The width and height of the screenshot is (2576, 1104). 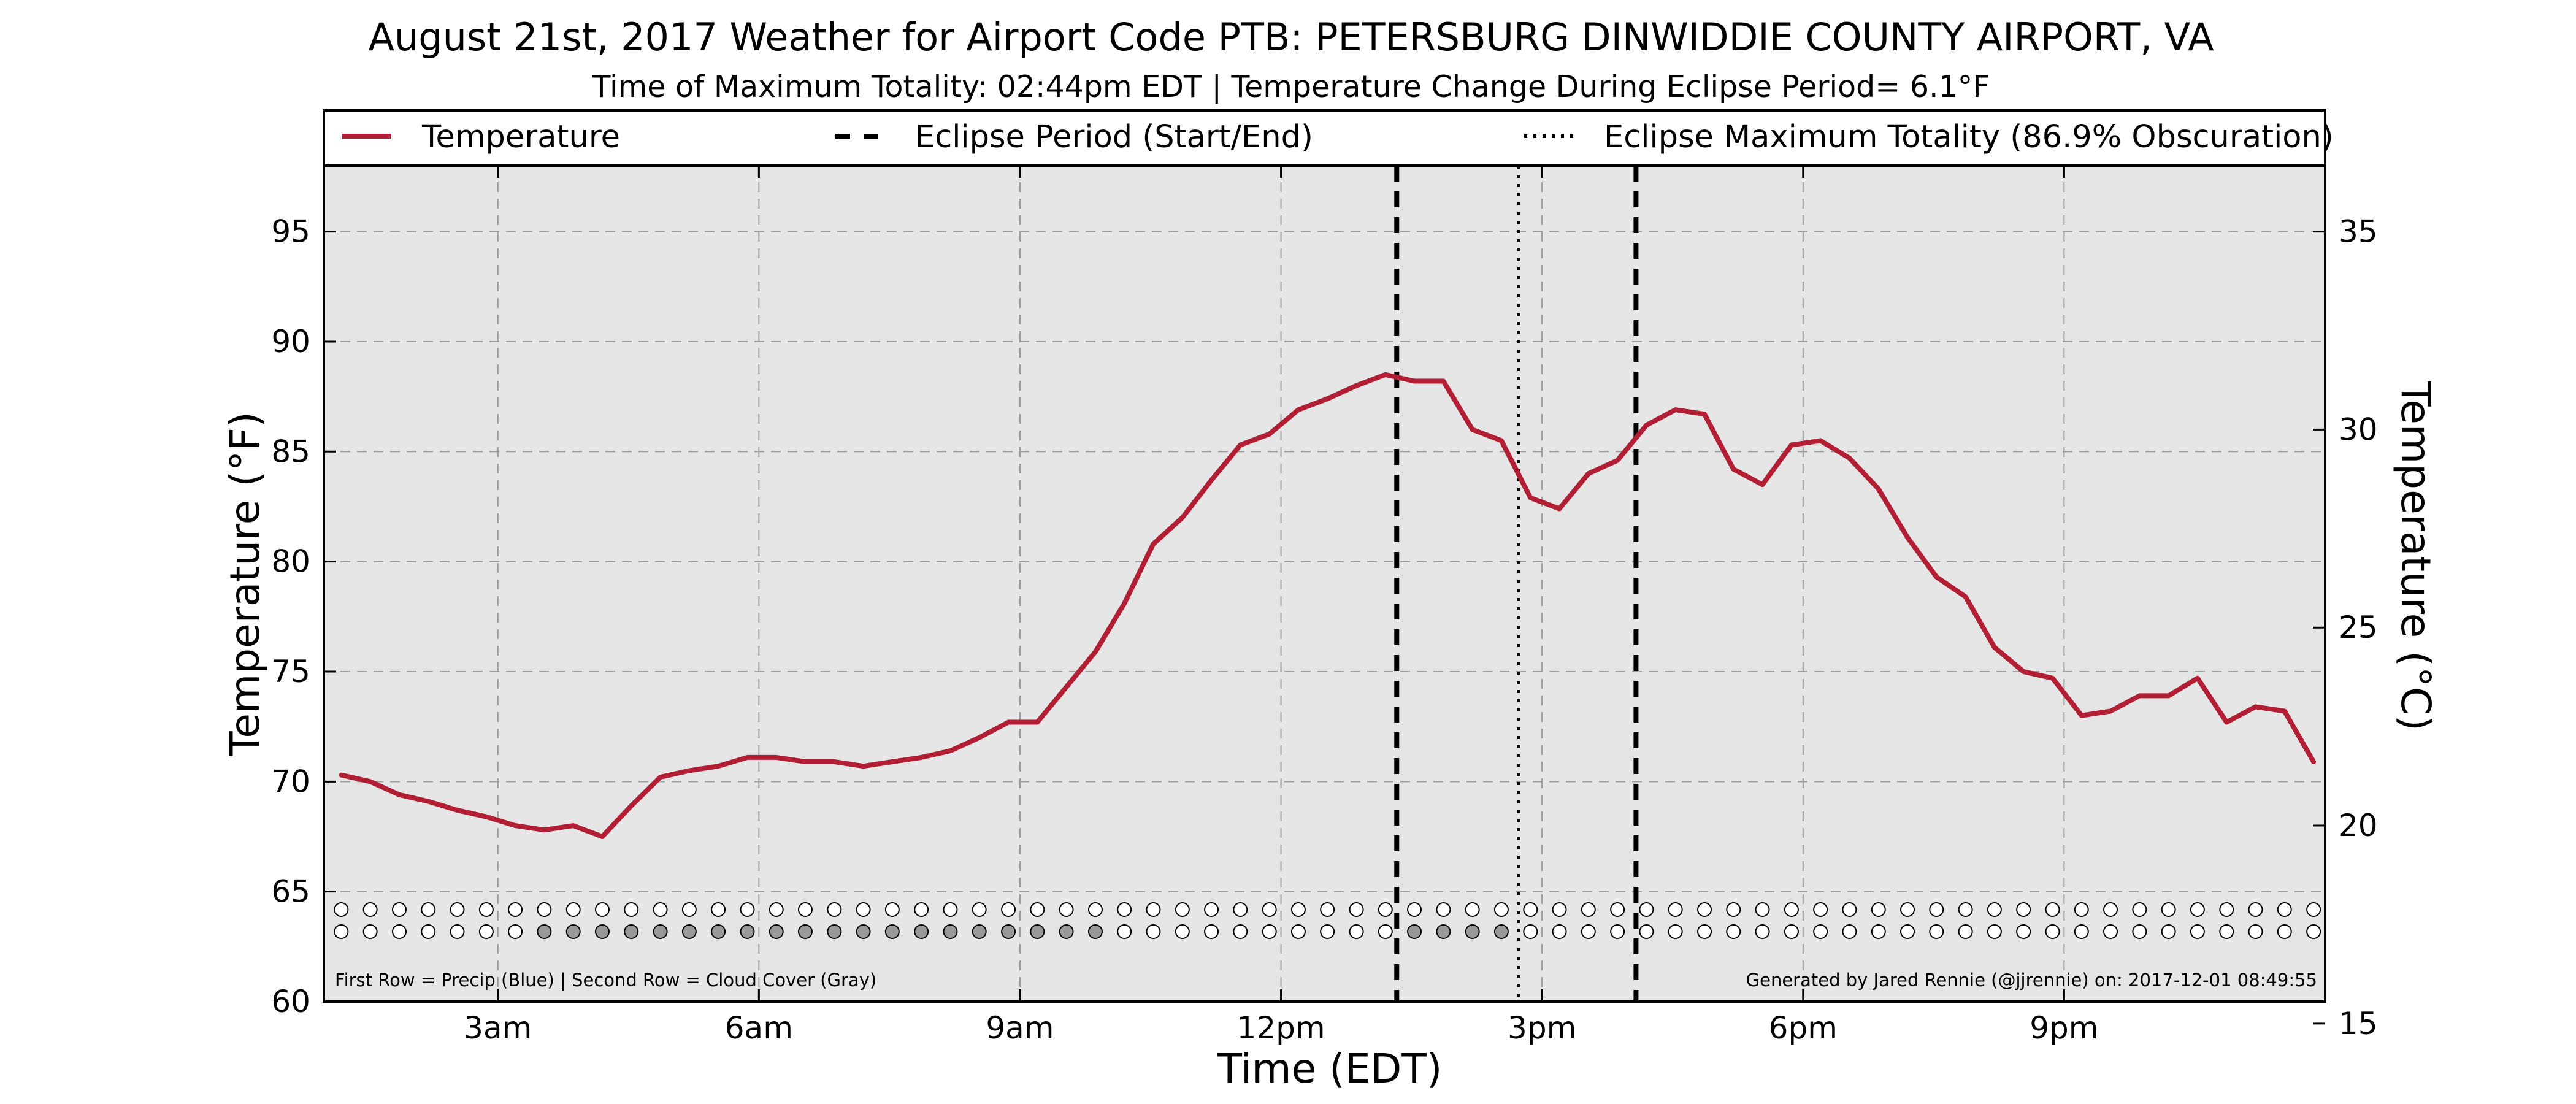 I want to click on y-tick-label-right: 15, so click(x=2358, y=1023).